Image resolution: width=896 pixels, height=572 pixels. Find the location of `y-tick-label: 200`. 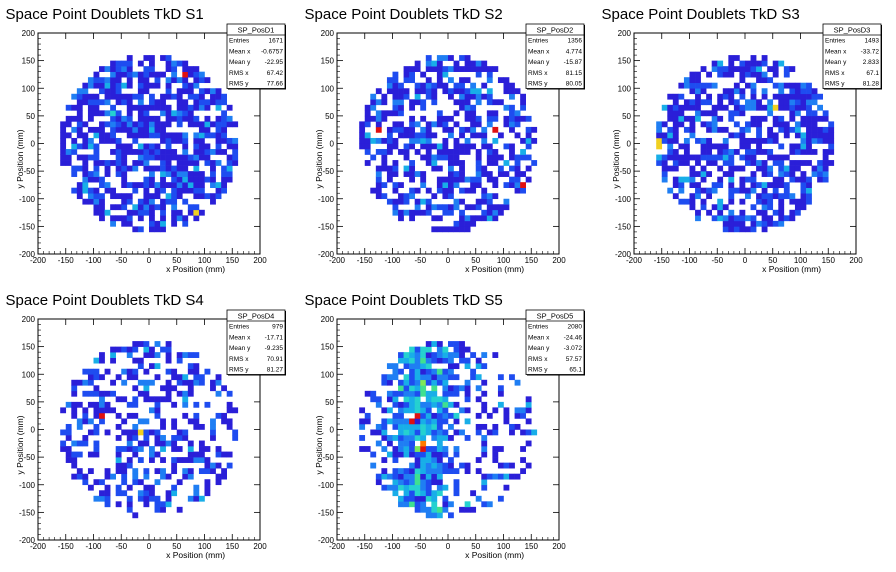

y-tick-label: 200 is located at coordinates (29, 33).